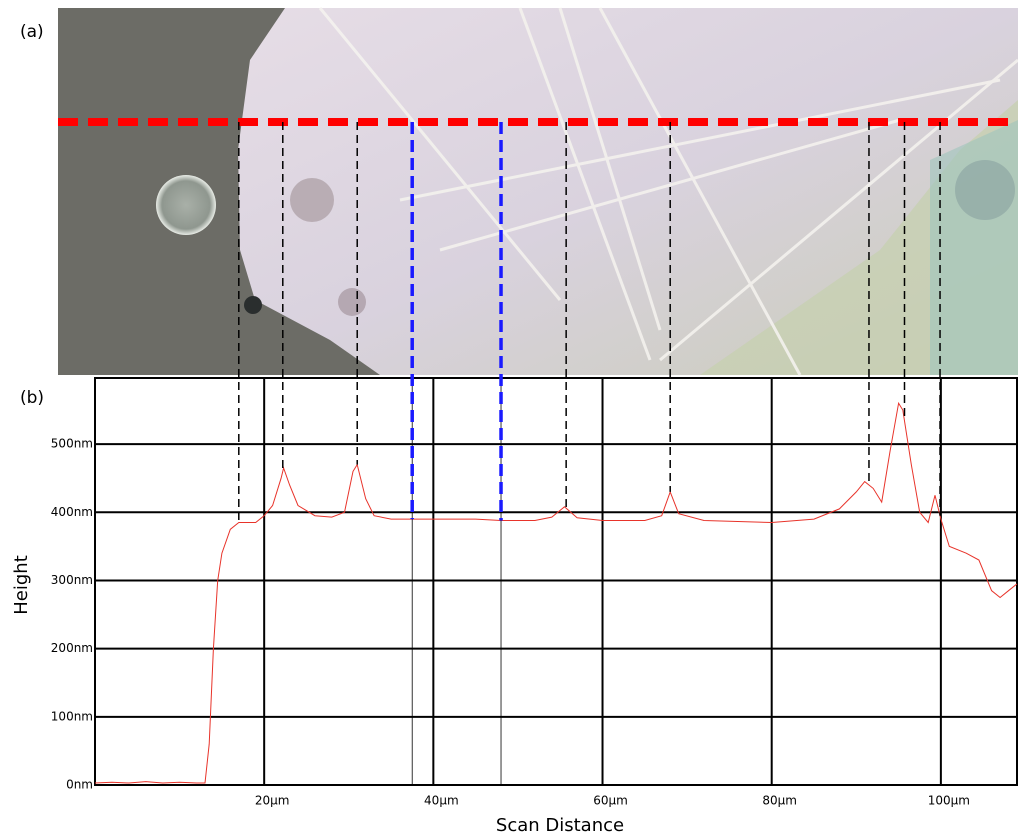  I want to click on y-axis-label: Height, so click(21, 585).